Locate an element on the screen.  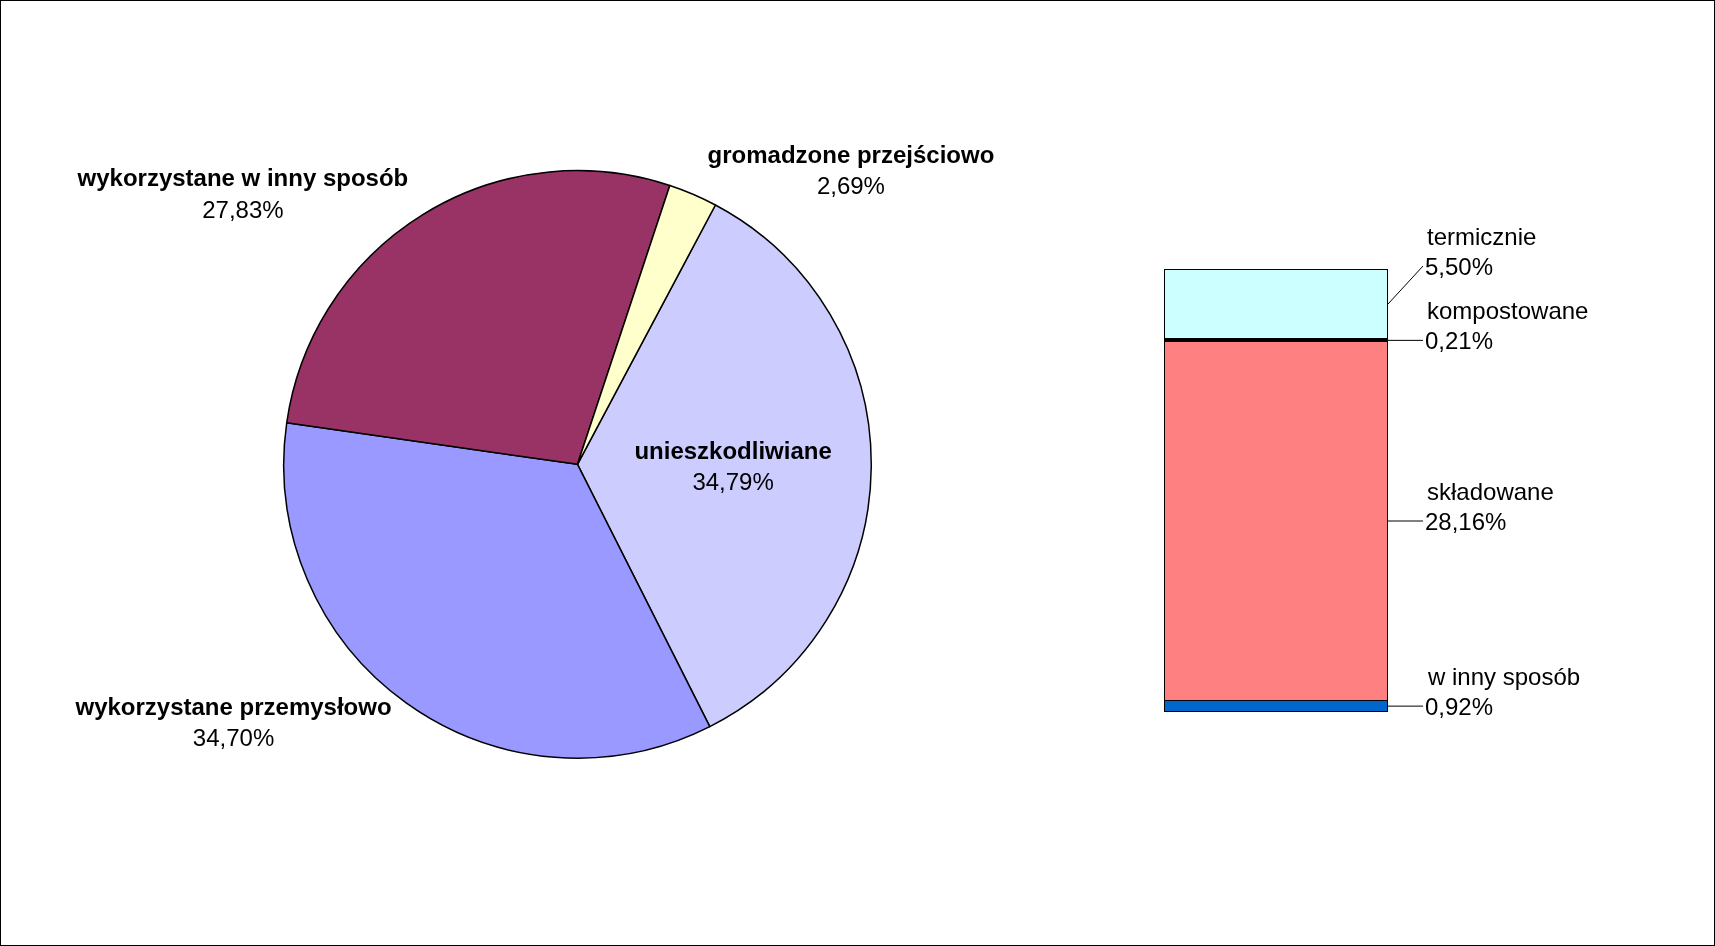
series-label: termicznie is located at coordinates (1482, 236).